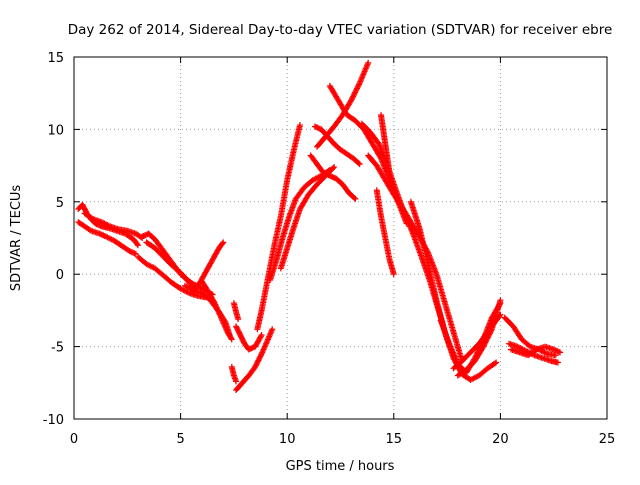 The image size is (640, 485). What do you see at coordinates (57, 348) in the screenshot?
I see `y-tick-label: -5` at bounding box center [57, 348].